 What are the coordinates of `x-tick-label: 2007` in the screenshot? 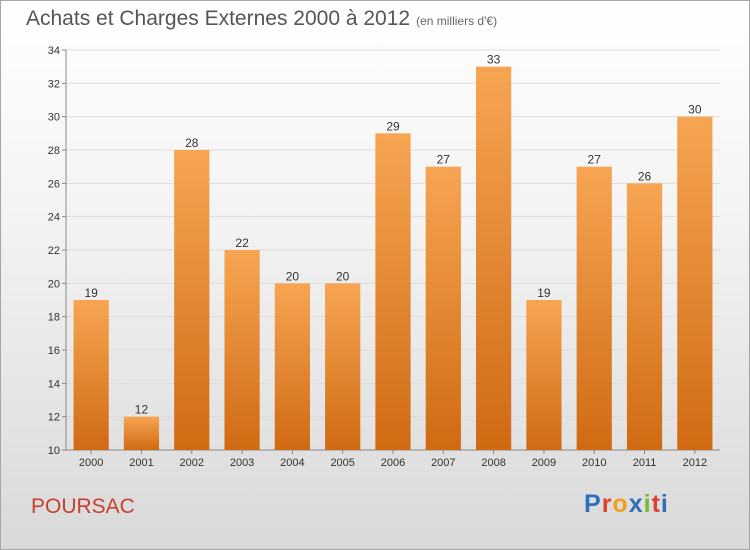 It's located at (443, 463).